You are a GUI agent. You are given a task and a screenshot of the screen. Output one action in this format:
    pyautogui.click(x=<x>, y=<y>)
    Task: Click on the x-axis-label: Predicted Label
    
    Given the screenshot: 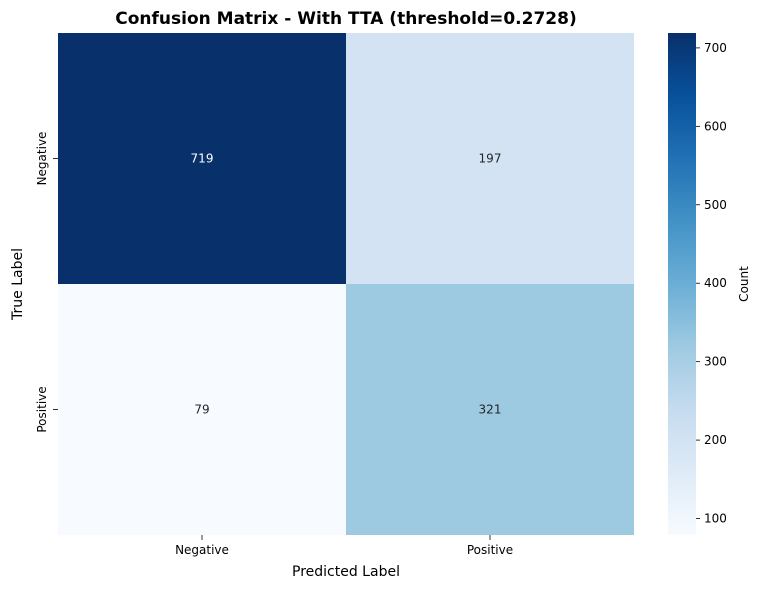 What is the action you would take?
    pyautogui.click(x=346, y=572)
    